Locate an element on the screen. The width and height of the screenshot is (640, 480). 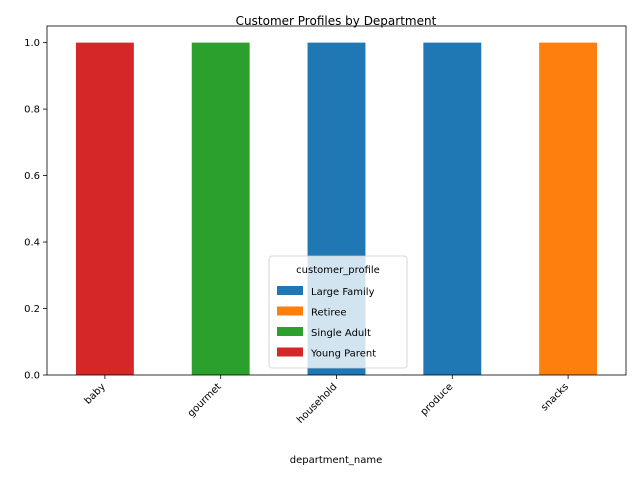
x-axis: baby gourmet household produce snacks is located at coordinates (327, 400).